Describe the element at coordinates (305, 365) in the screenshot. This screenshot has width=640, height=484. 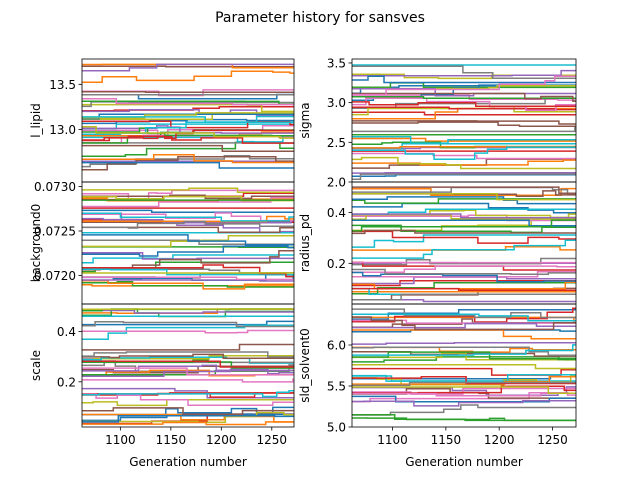
I see `y-axis-label: sld_solvent0` at that location.